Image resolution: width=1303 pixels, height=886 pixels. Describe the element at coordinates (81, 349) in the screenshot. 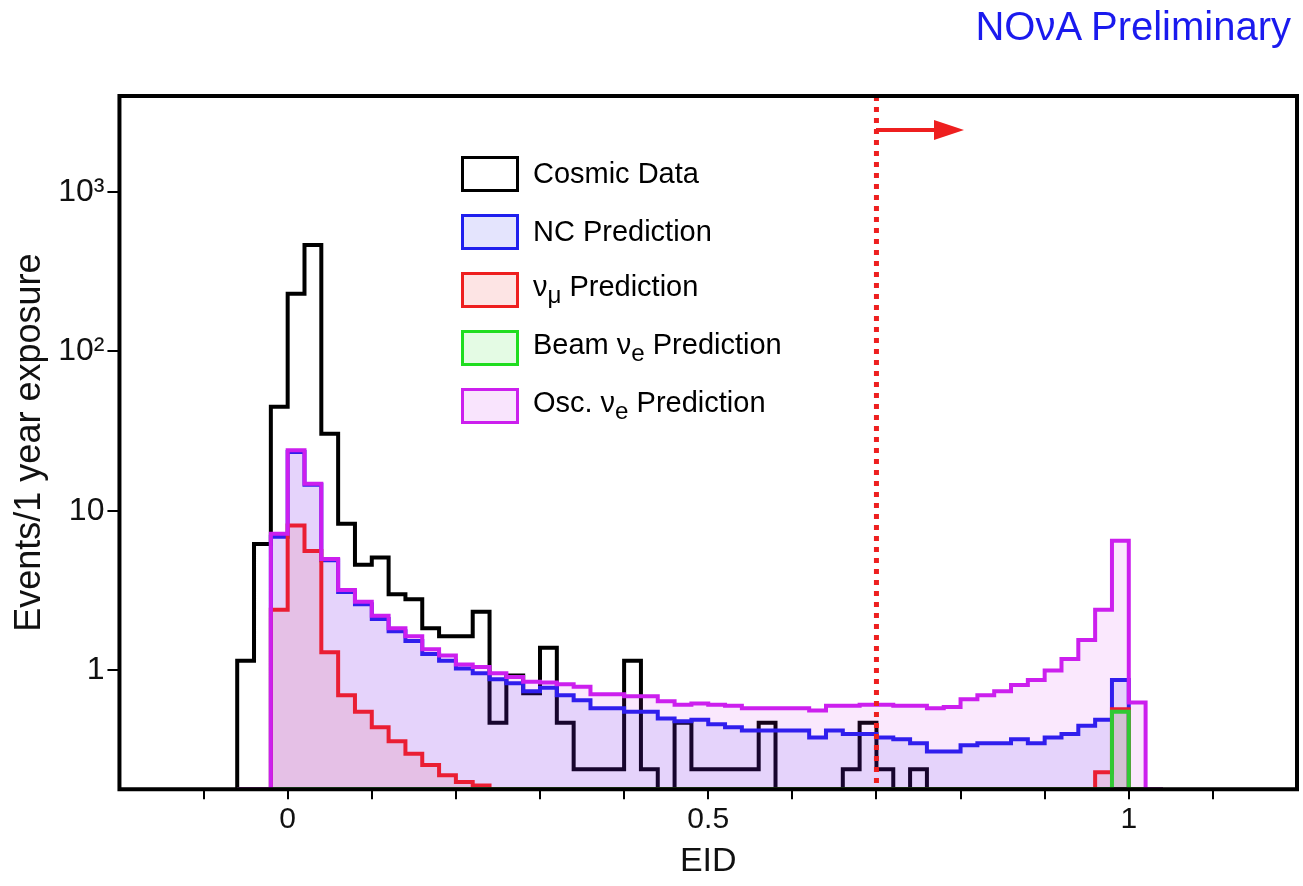

I see `y-tick-label: 10²` at that location.